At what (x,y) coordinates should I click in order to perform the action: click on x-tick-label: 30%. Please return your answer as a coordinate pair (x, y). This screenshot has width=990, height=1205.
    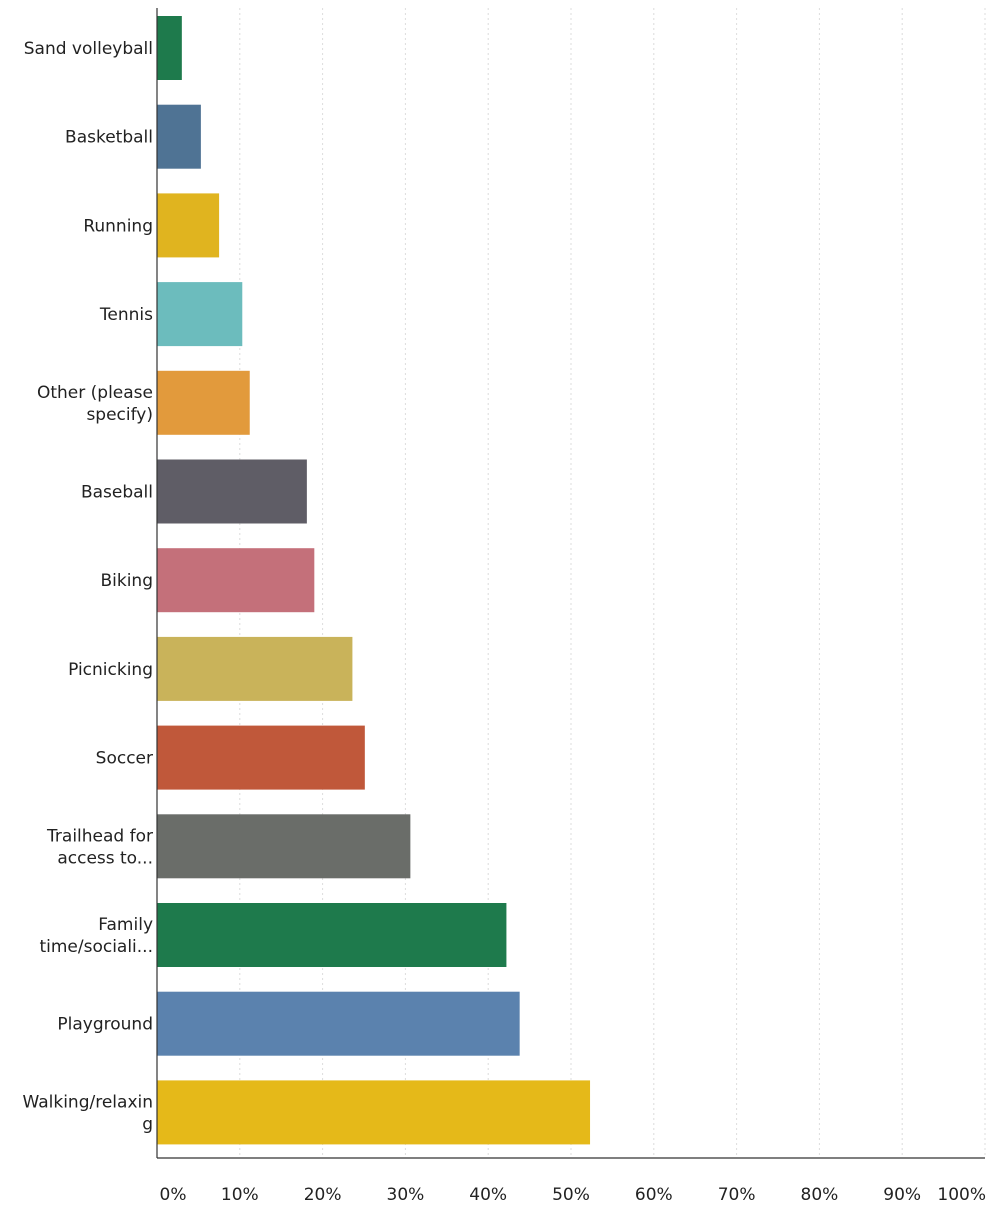
    Looking at the image, I should click on (406, 1195).